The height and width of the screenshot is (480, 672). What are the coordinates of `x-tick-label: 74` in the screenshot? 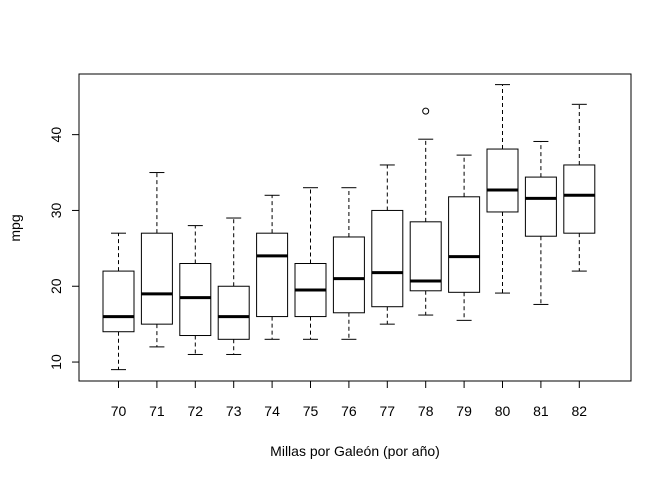 It's located at (272, 411).